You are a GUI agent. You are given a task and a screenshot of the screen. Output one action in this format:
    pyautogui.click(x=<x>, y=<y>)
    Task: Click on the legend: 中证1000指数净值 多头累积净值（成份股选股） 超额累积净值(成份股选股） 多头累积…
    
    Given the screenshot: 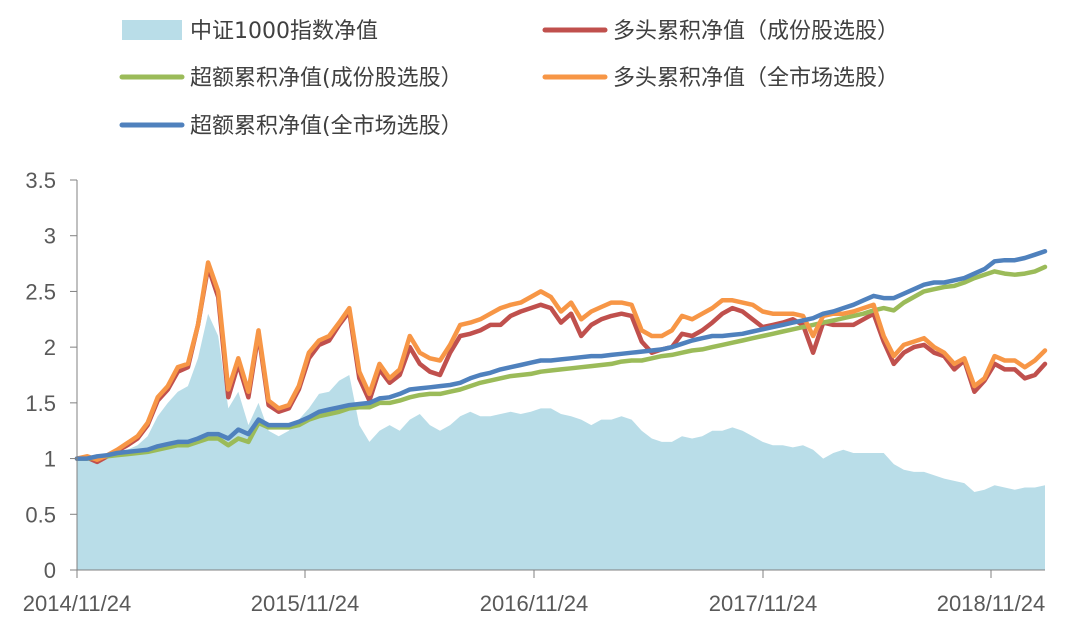 What is the action you would take?
    pyautogui.click(x=509, y=79)
    